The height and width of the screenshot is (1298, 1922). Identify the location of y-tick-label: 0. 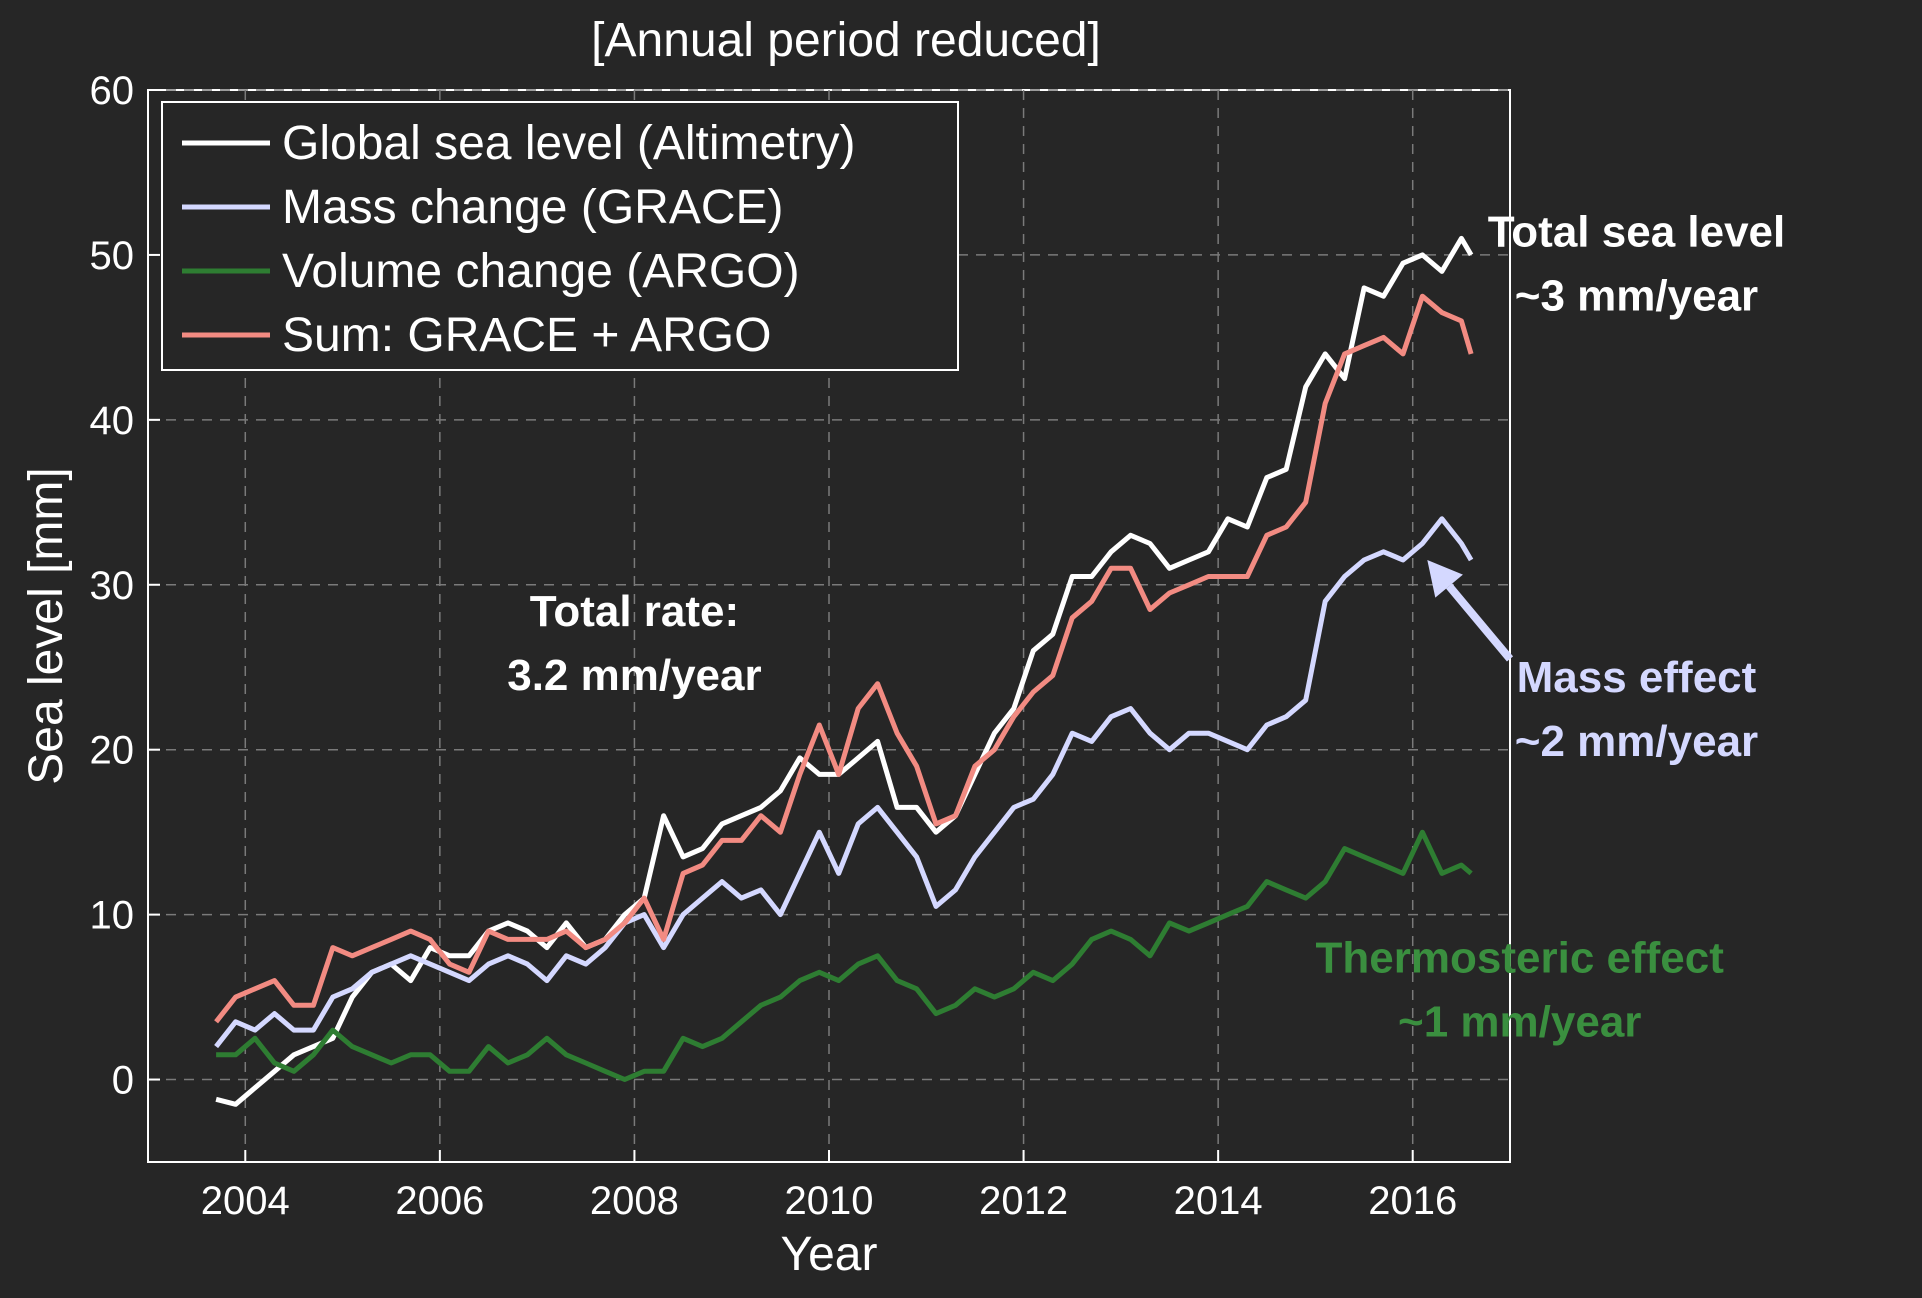
(123, 1081).